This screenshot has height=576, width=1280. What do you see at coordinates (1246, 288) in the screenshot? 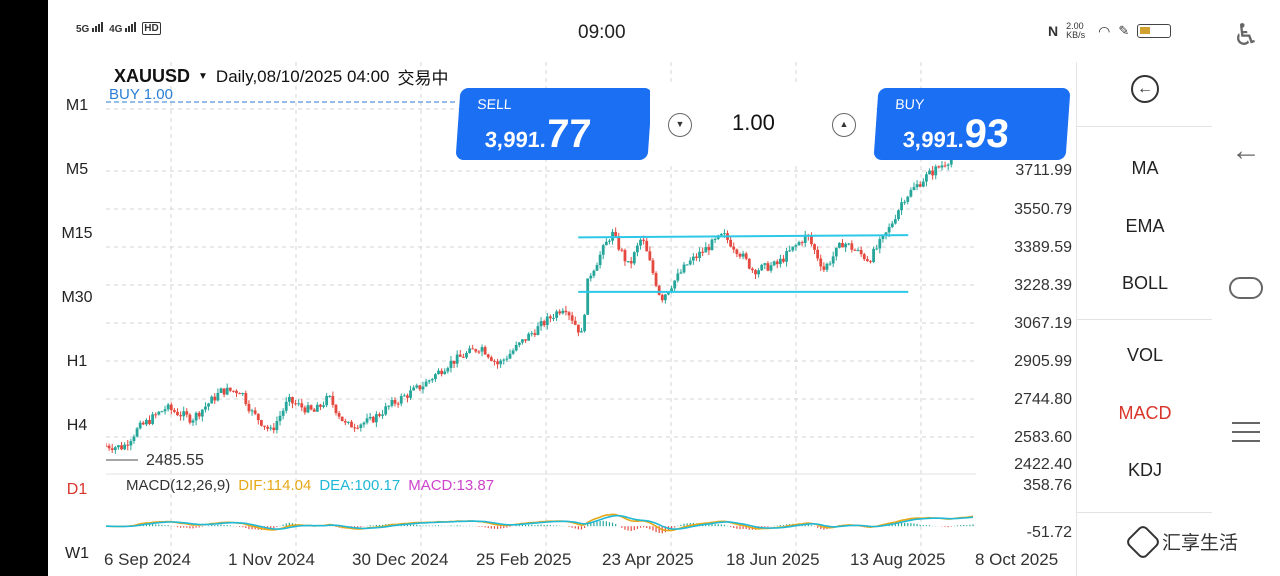
I see `home-pill-icon` at bounding box center [1246, 288].